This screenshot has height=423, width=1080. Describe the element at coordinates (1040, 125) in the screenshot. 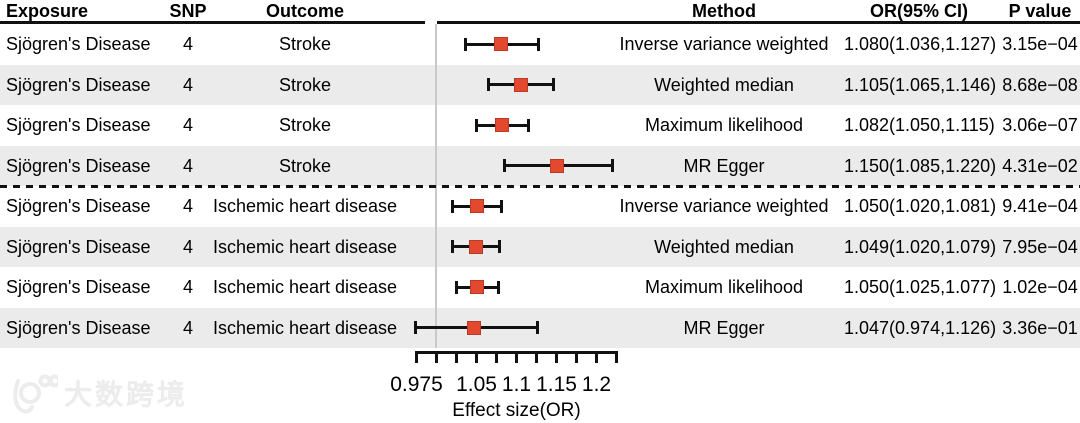

I see `cell-p-value: 3.06e−07` at that location.